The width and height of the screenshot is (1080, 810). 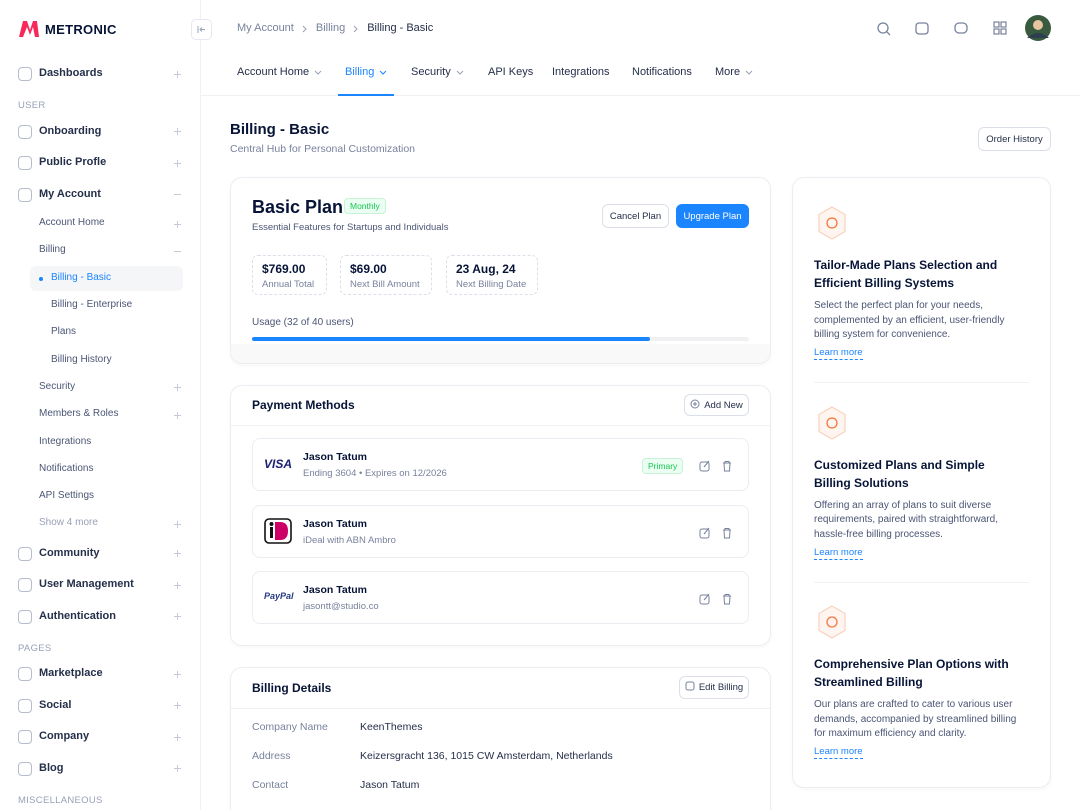 I want to click on menu-item: Authentication, so click(x=100, y=617).